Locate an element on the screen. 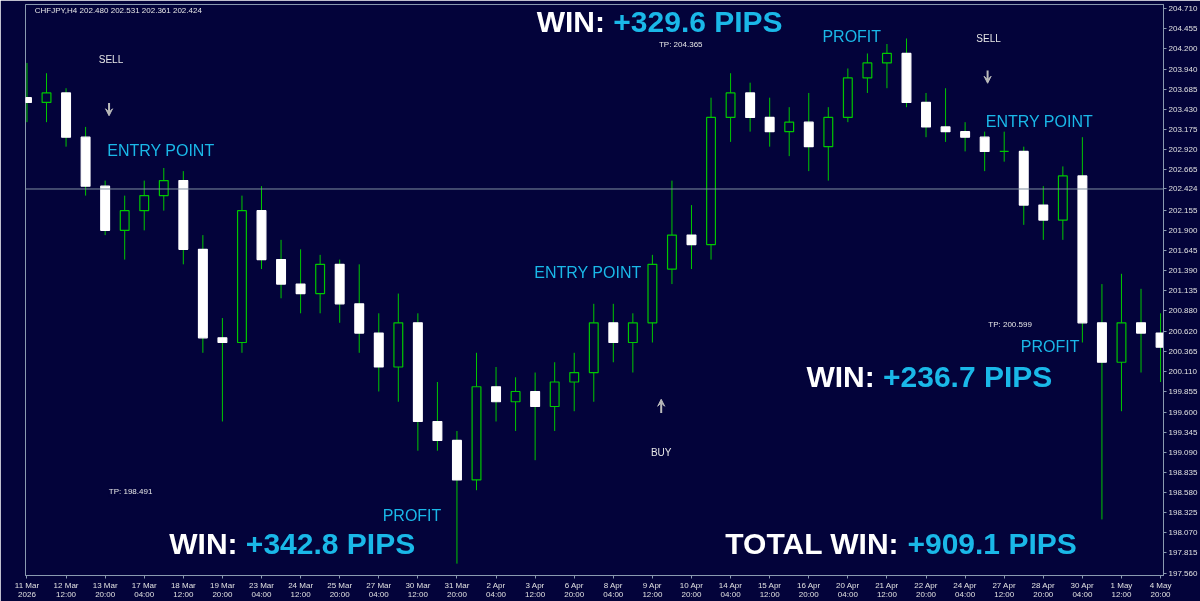 The height and width of the screenshot is (601, 1200). y-tick-label: 204.200 is located at coordinates (1183, 49).